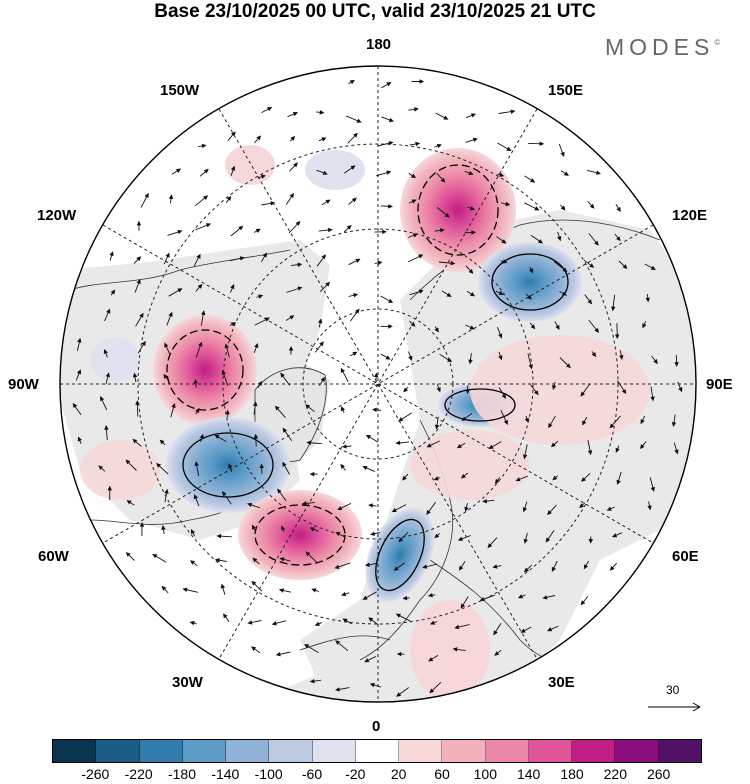 The width and height of the screenshot is (750, 784). What do you see at coordinates (182, 774) in the screenshot?
I see `colorbar-tick-label: -180` at bounding box center [182, 774].